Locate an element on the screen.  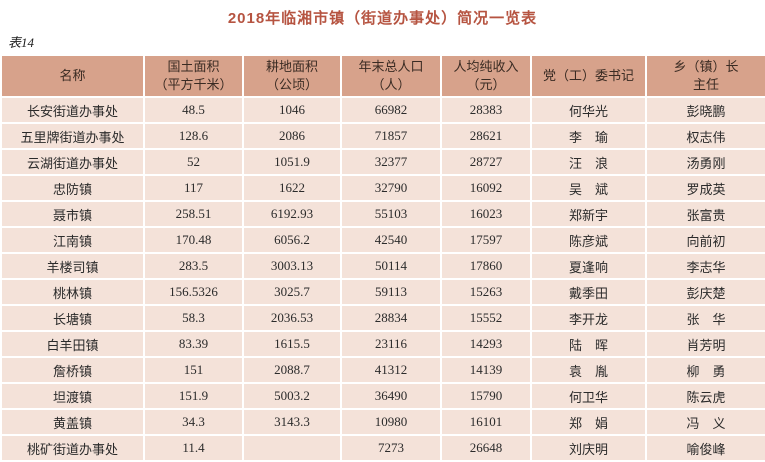
table-cell: 71857 is located at coordinates (391, 136).